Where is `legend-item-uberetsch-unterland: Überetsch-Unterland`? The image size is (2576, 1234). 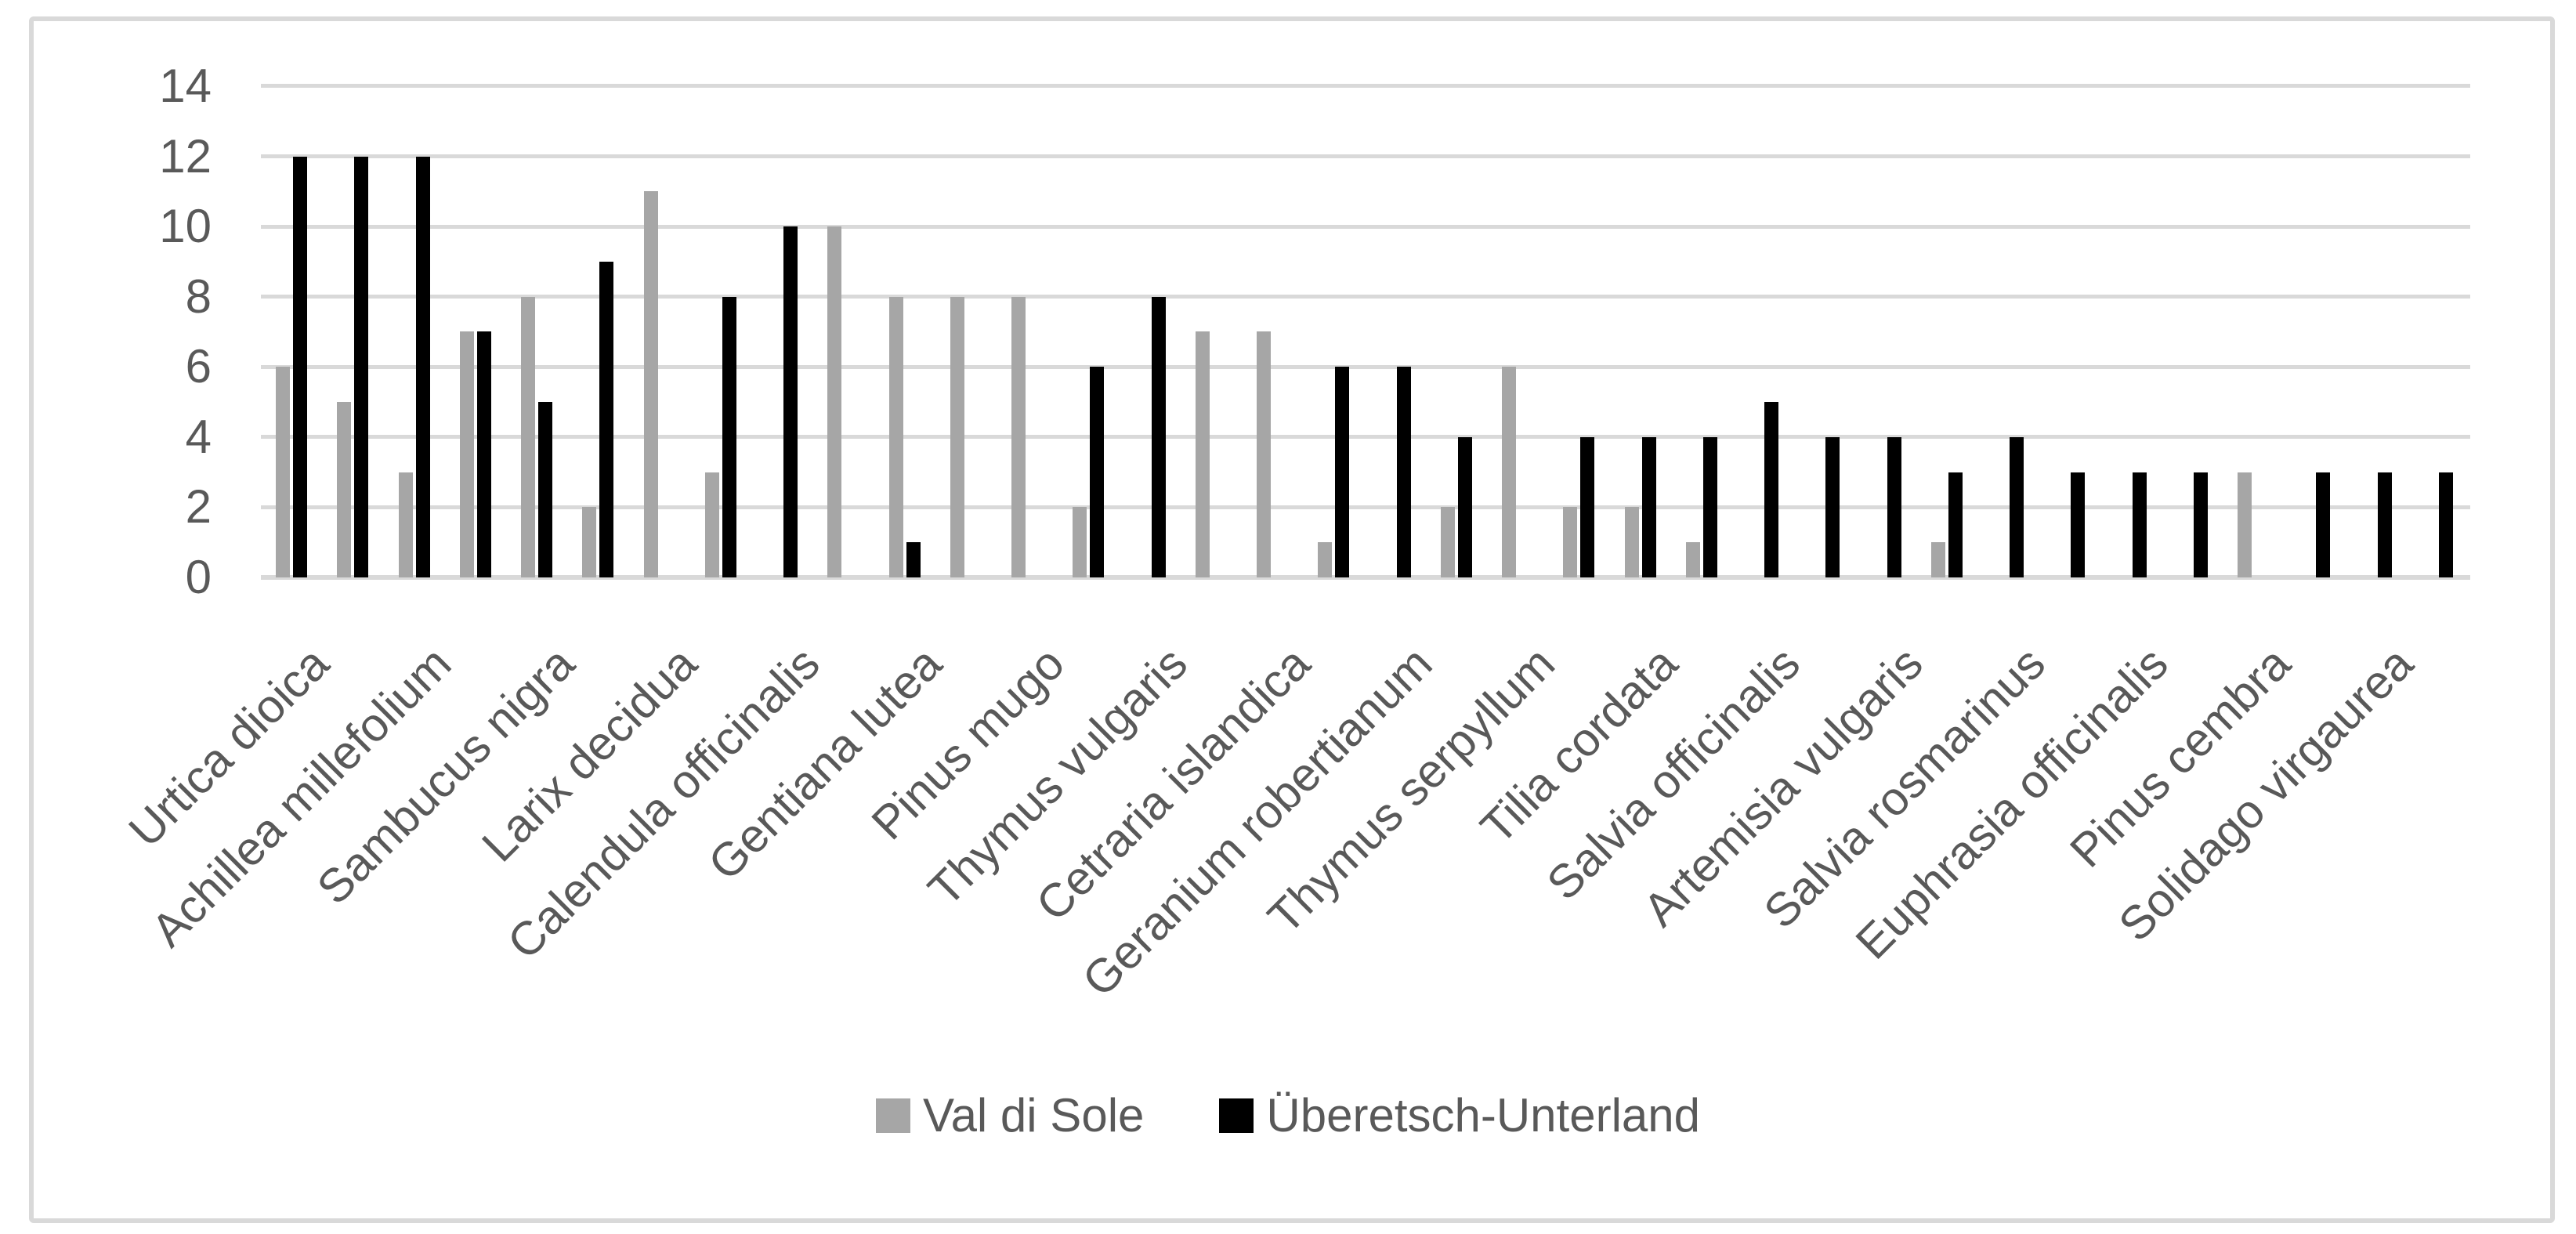 legend-item-uberetsch-unterland: Überetsch-Unterland is located at coordinates (1459, 1116).